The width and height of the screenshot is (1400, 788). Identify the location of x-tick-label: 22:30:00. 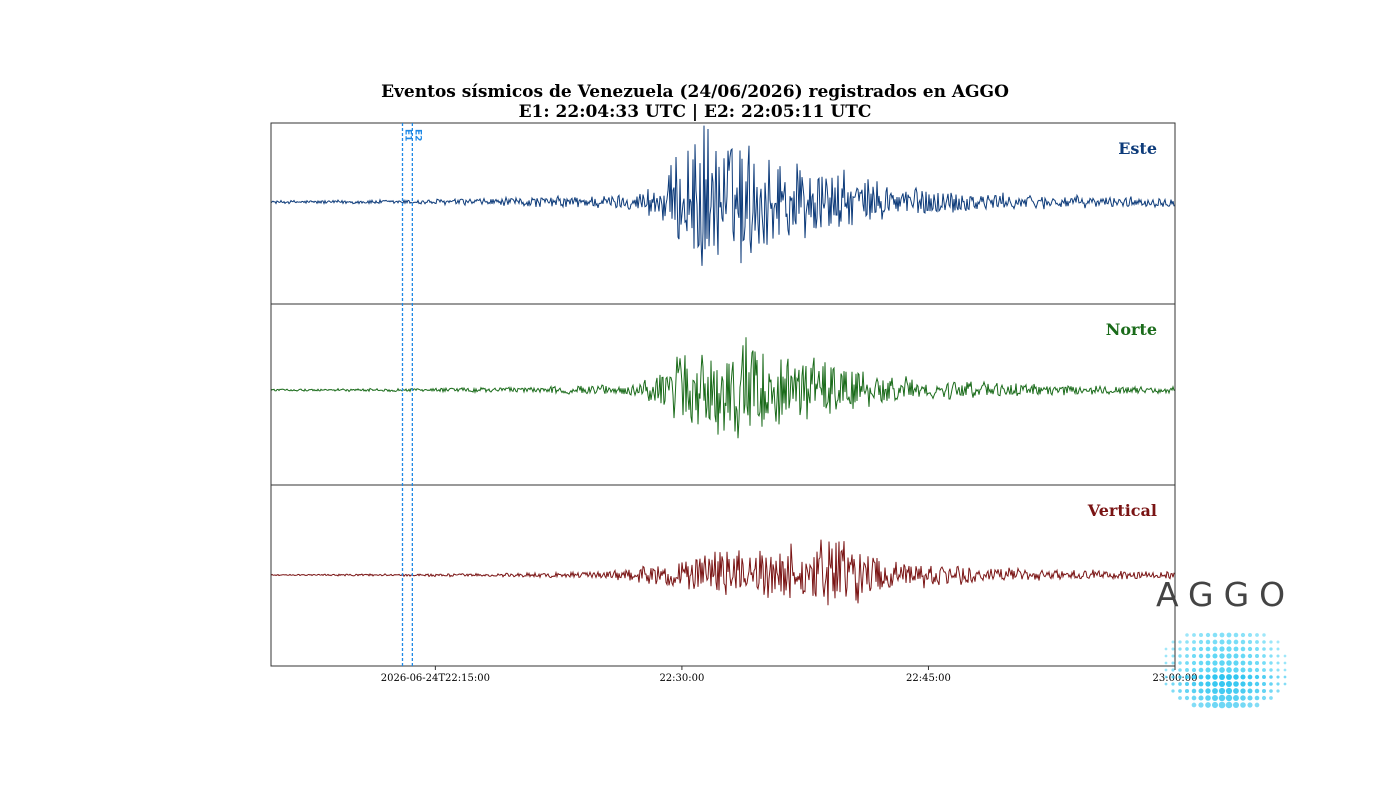
(681, 678).